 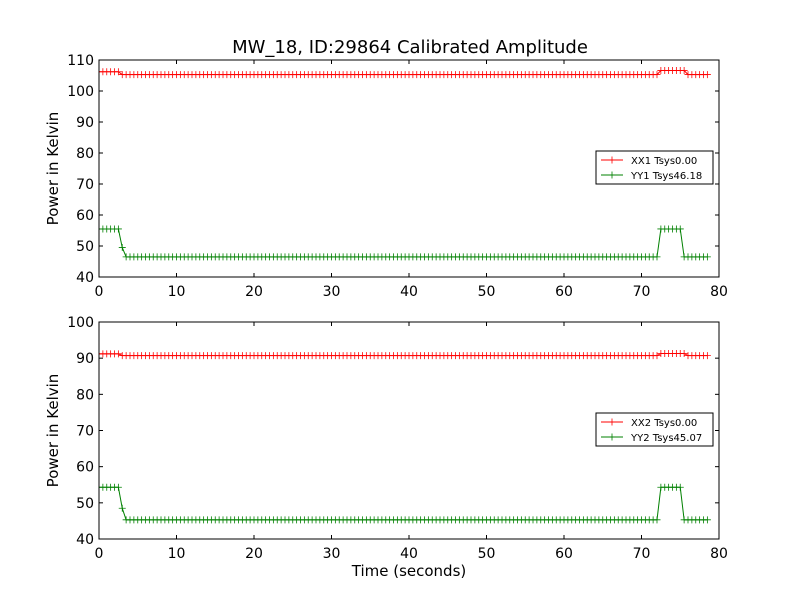 I want to click on legend: XX2 Tsys0.00 YY2 Tsys45.07, so click(x=654, y=429).